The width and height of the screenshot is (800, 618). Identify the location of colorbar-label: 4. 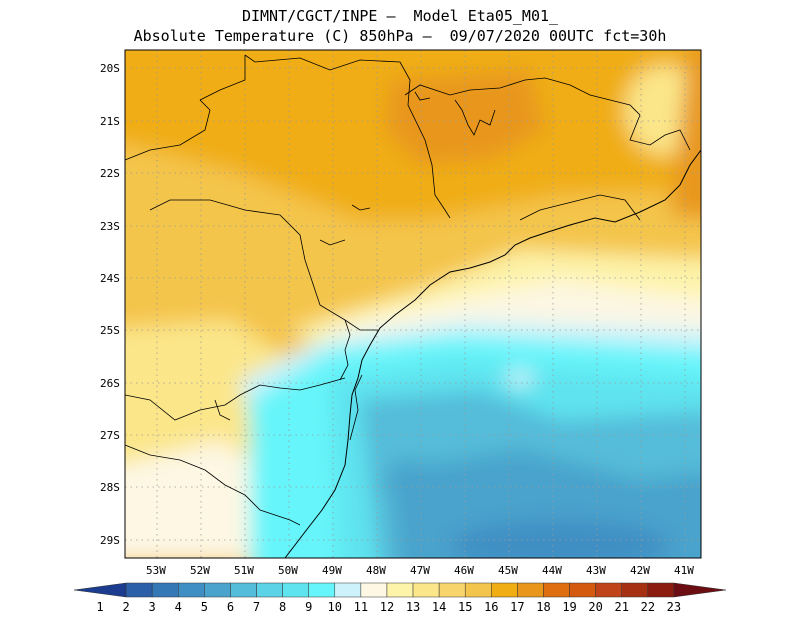
(178, 607).